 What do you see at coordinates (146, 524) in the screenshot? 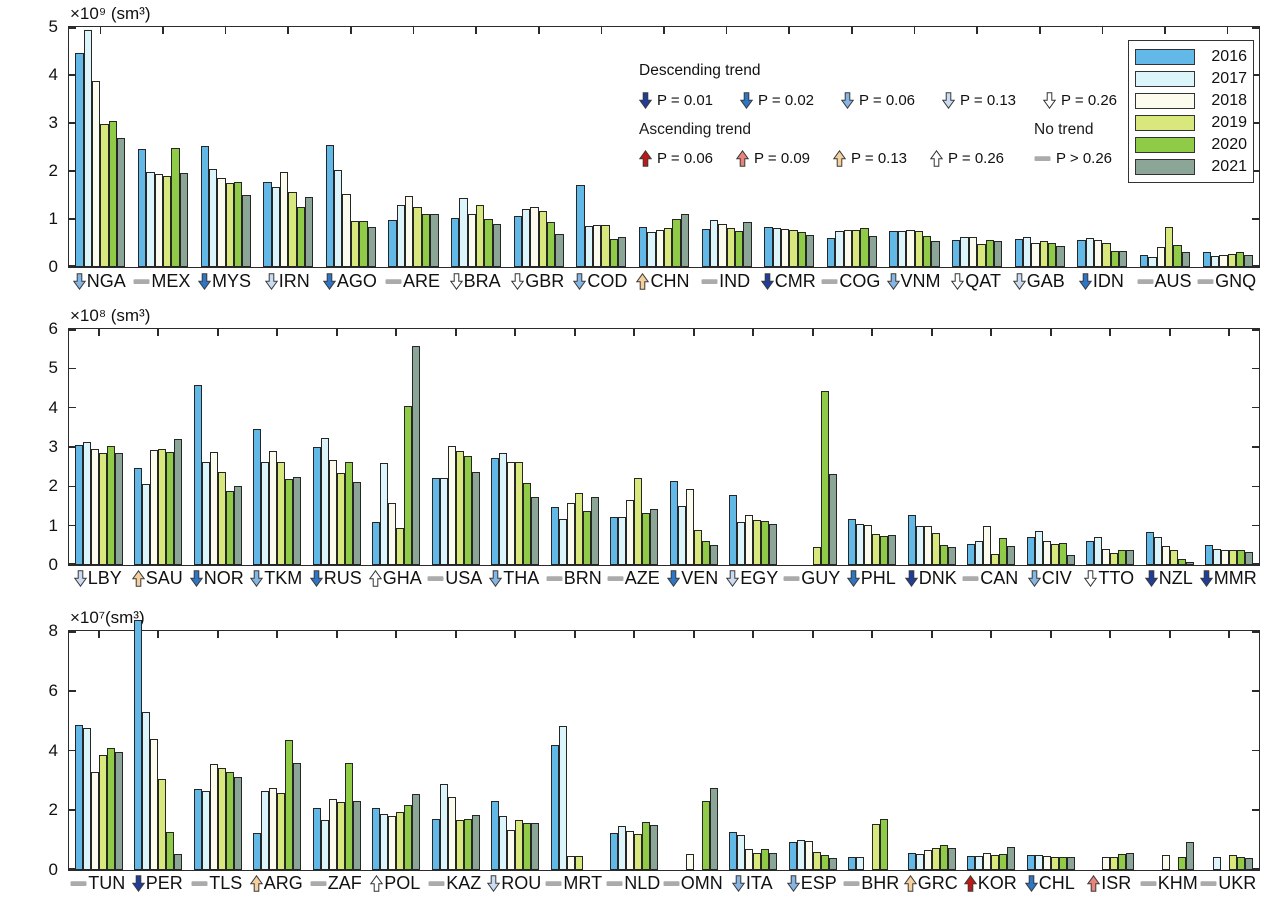
I see `bar-SAU-2017` at bounding box center [146, 524].